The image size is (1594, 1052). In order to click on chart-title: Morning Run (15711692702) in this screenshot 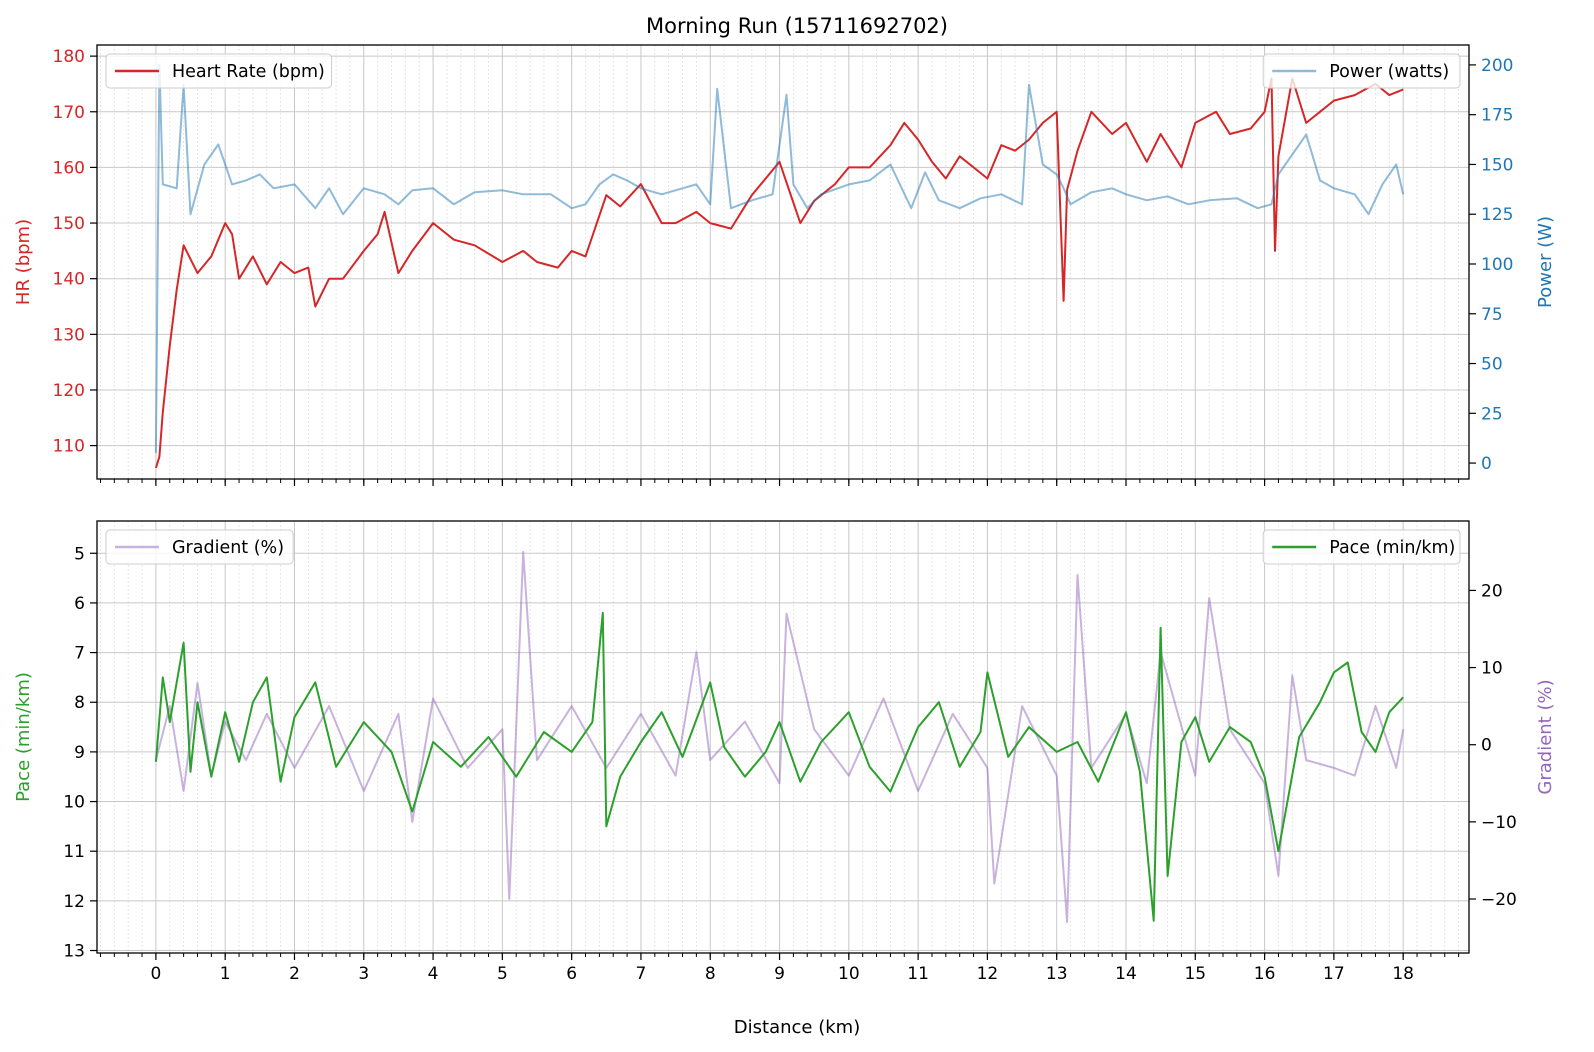, I will do `click(797, 26)`.